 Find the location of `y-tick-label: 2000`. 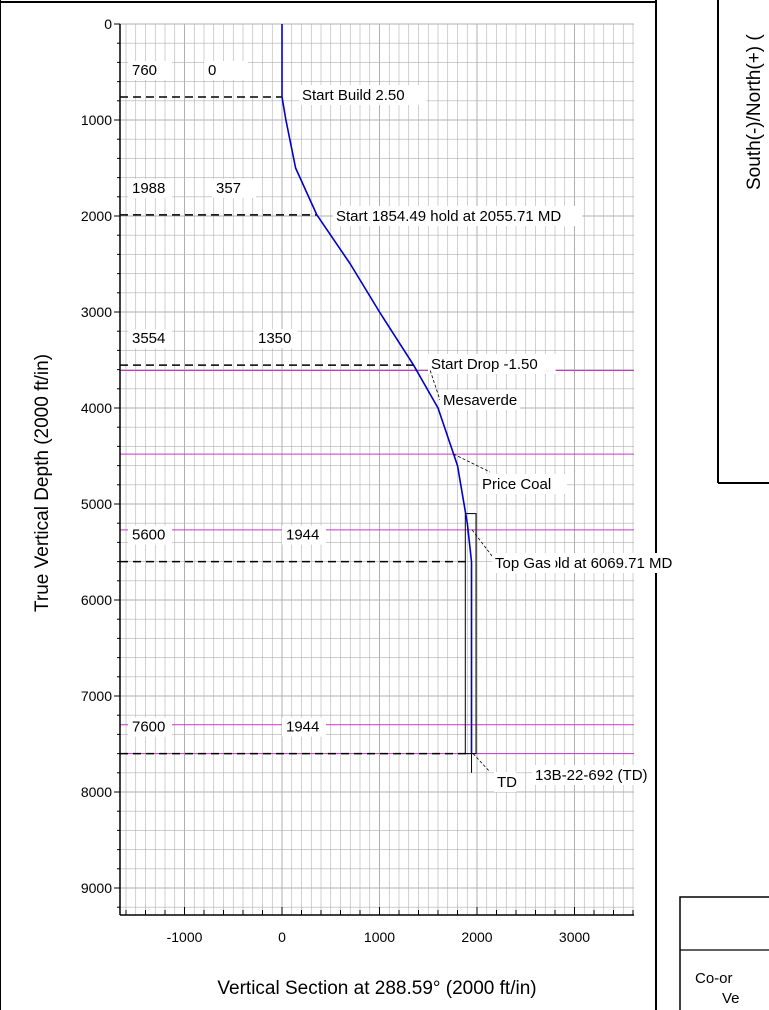

y-tick-label: 2000 is located at coordinates (96, 216).